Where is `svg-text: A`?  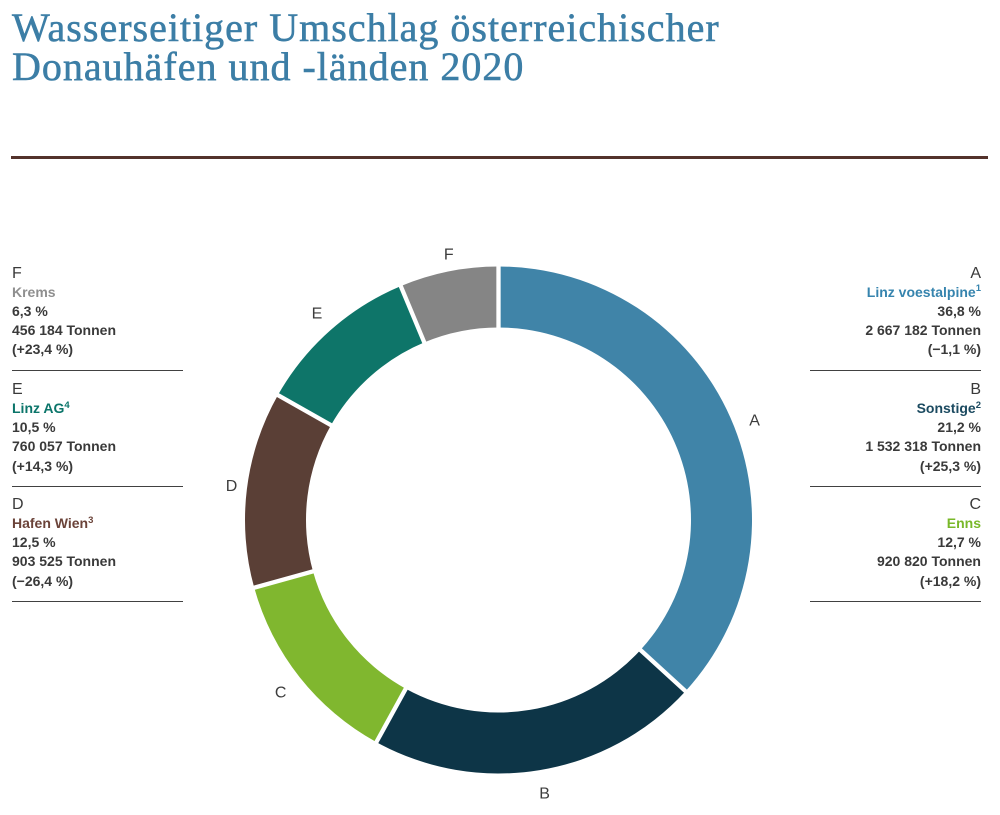
svg-text: A is located at coordinates (754, 421).